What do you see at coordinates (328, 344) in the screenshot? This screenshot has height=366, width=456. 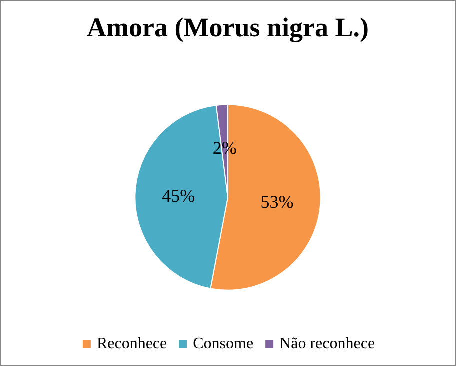 I see `legend-label: Não reconhece` at bounding box center [328, 344].